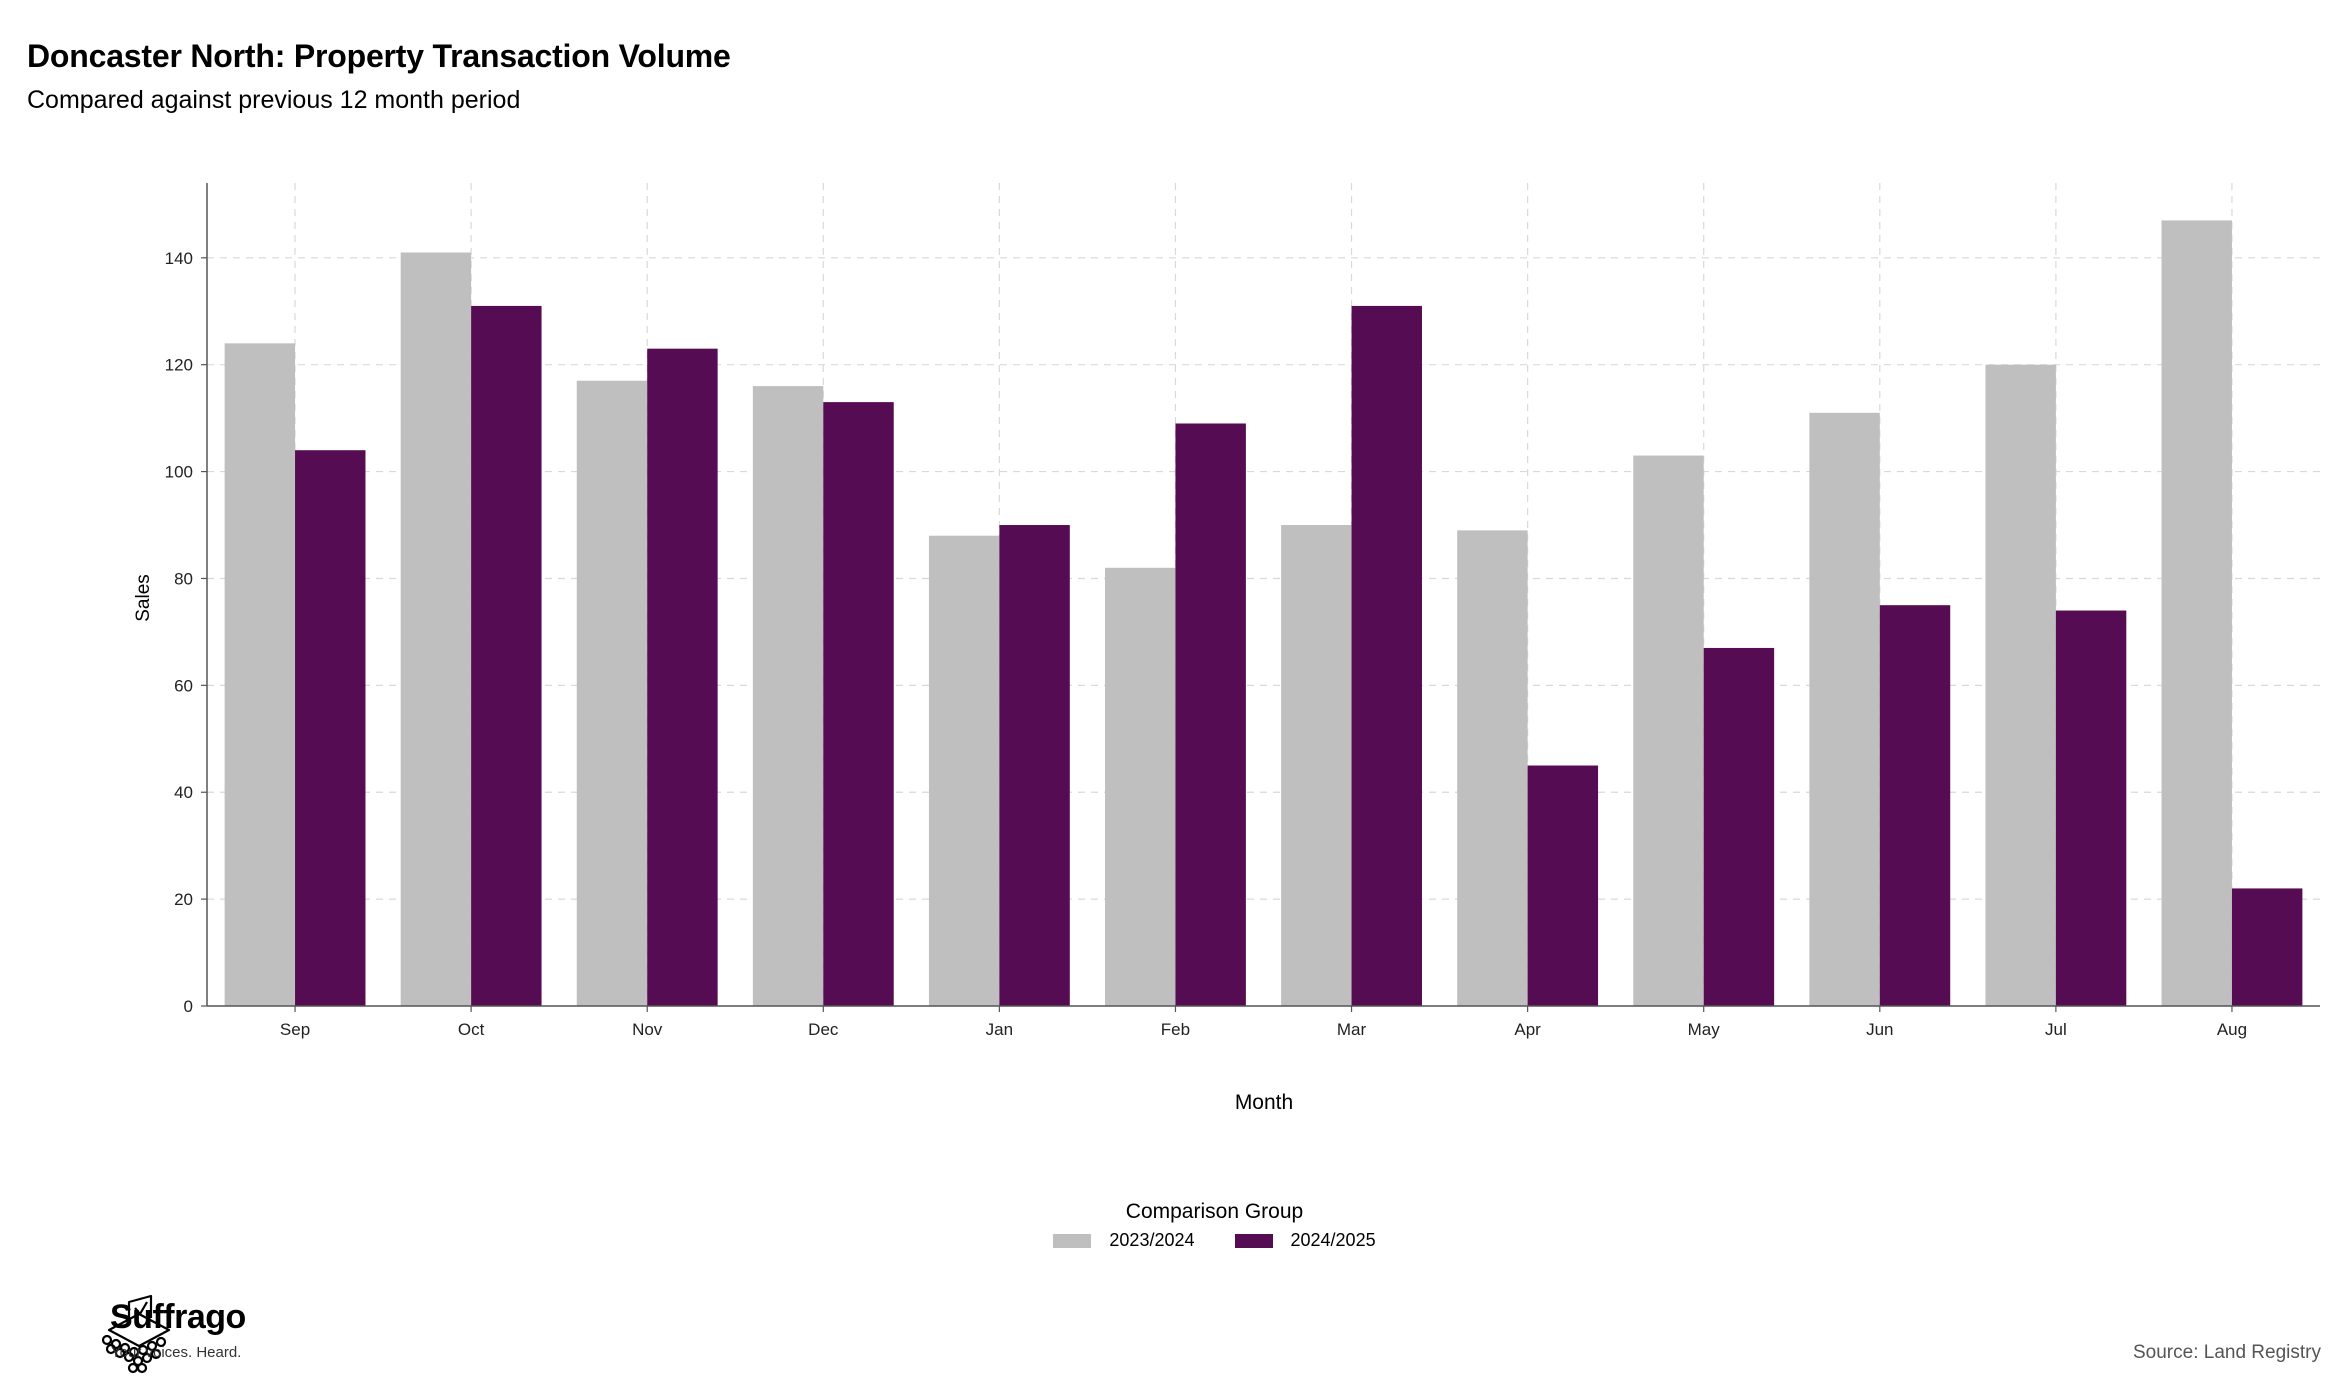  Describe the element at coordinates (183, 685) in the screenshot. I see `y-tick-label: 60` at that location.